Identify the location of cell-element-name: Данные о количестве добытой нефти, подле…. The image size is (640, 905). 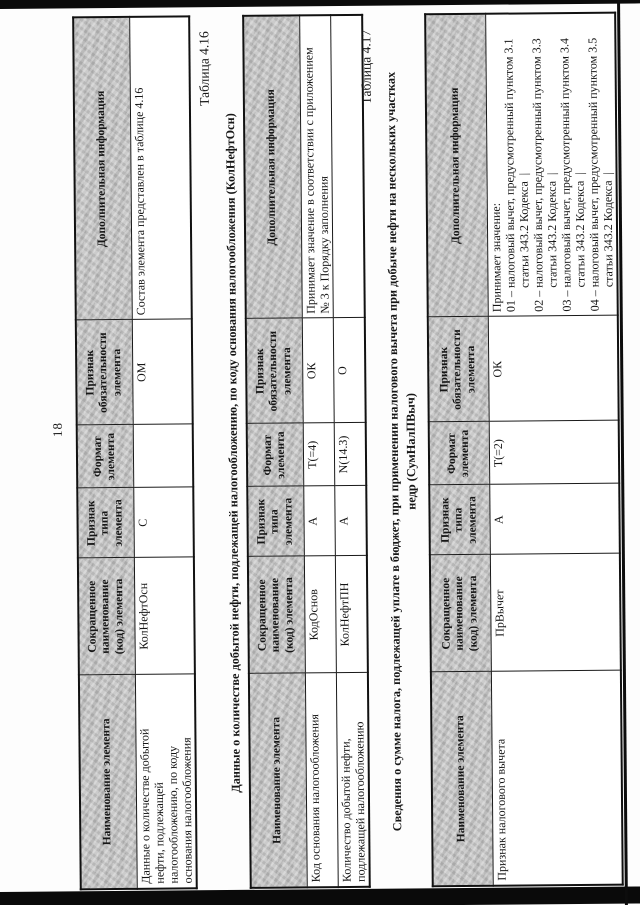
(165, 781).